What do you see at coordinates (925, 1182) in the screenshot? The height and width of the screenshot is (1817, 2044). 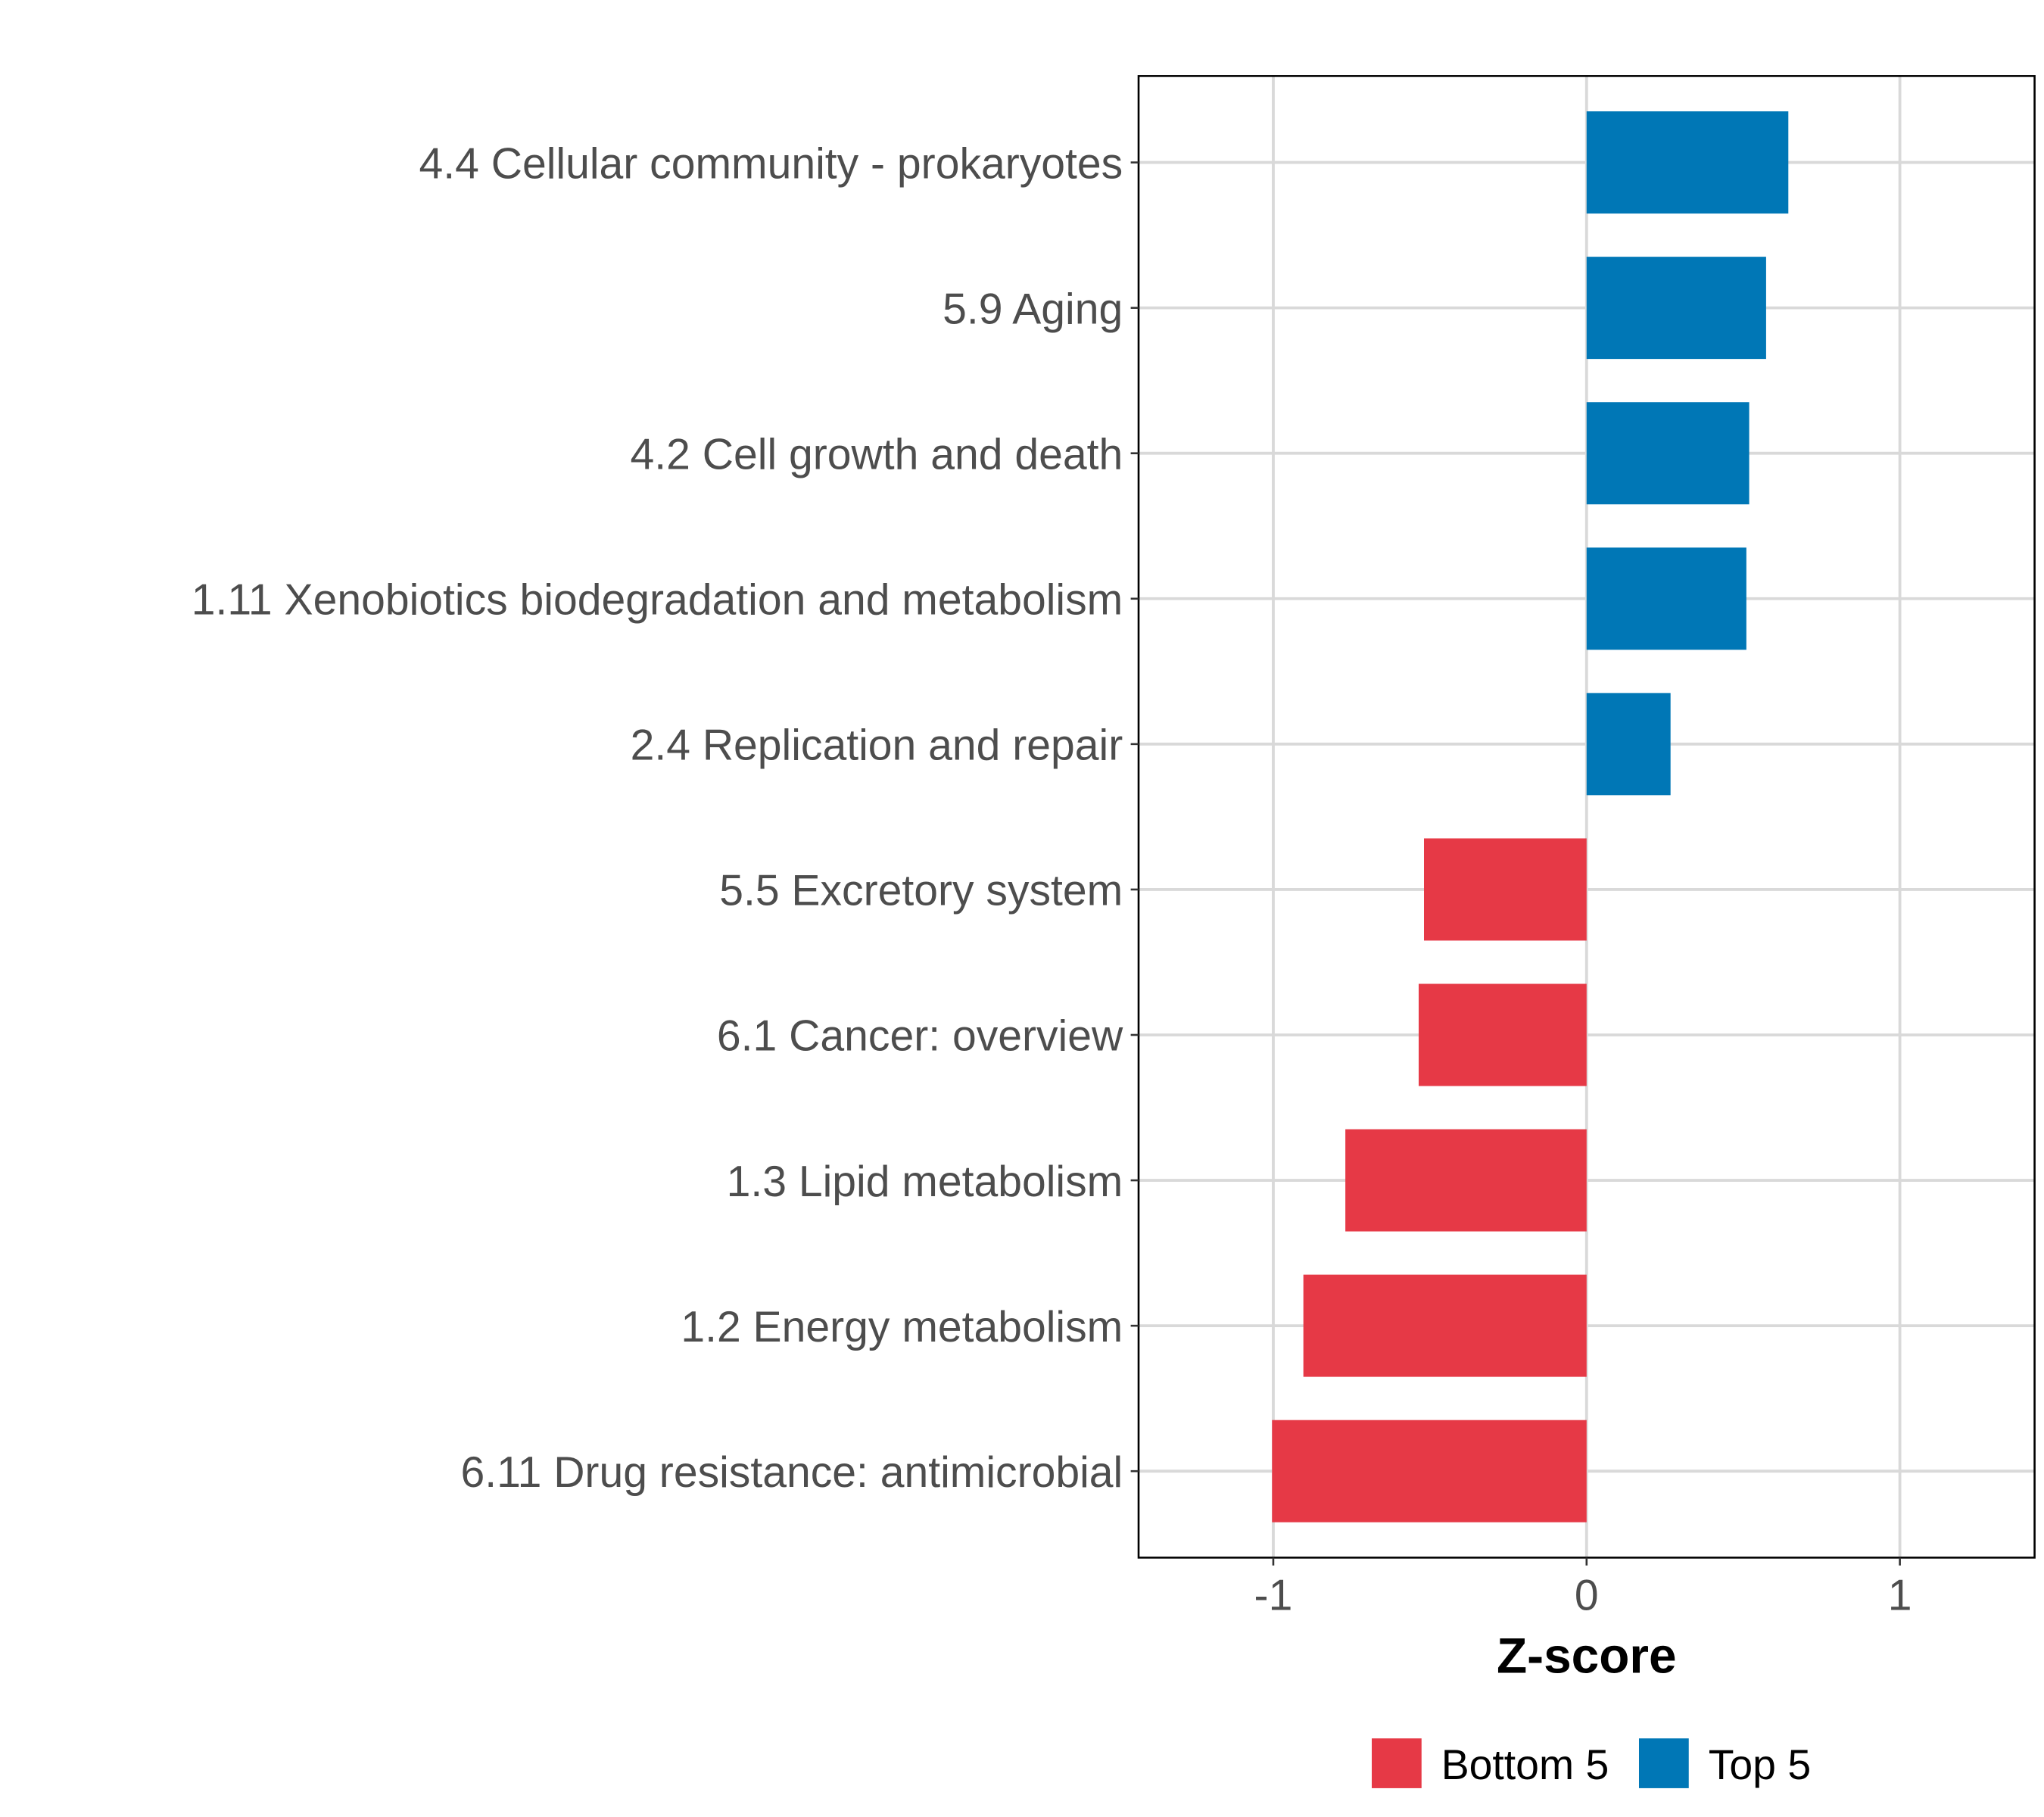 I see `y-tick-label: 1.3 Lipid metabolism` at bounding box center [925, 1182].